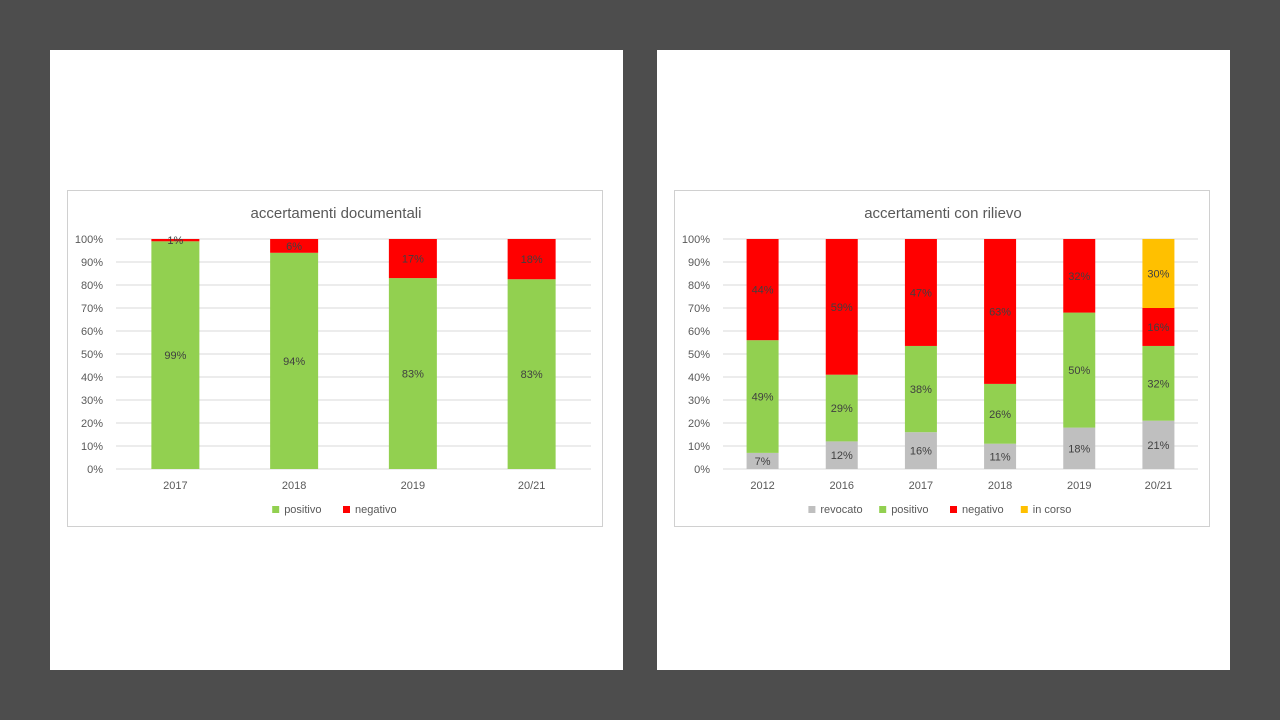 The image size is (1280, 720). I want to click on data-label: 12%, so click(842, 456).